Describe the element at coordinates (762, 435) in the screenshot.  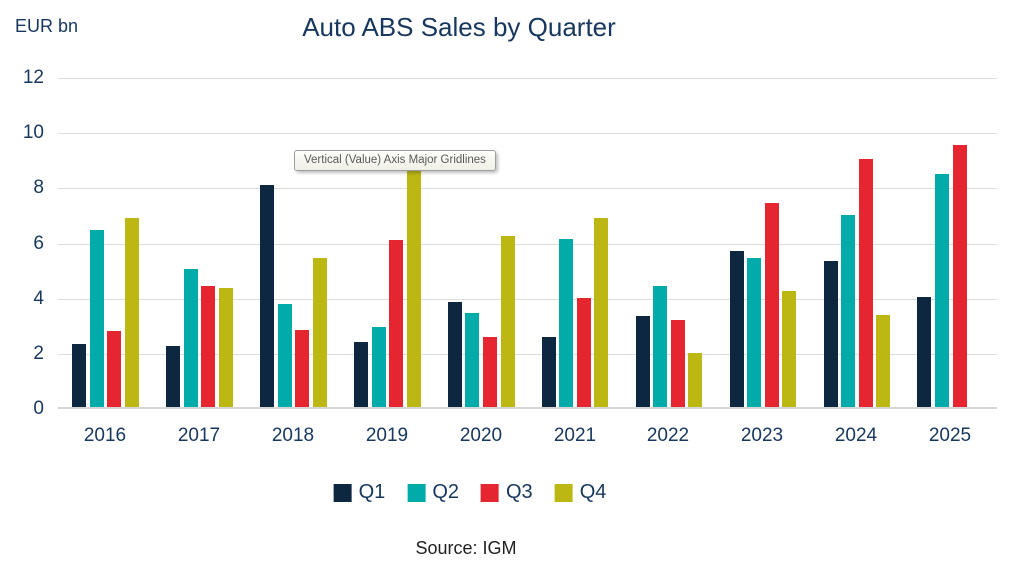
I see `x-tick-label-2023: 2023` at that location.